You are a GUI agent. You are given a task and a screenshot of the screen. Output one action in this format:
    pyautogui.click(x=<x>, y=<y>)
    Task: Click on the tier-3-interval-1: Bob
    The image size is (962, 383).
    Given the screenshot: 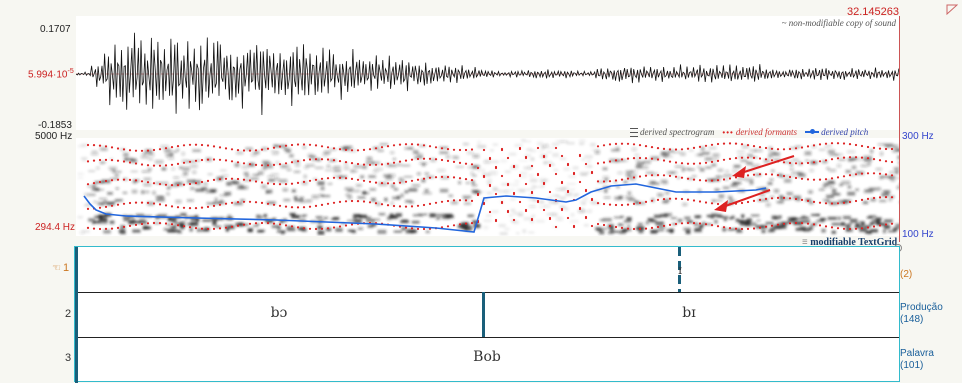 What is the action you would take?
    pyautogui.click(x=487, y=357)
    